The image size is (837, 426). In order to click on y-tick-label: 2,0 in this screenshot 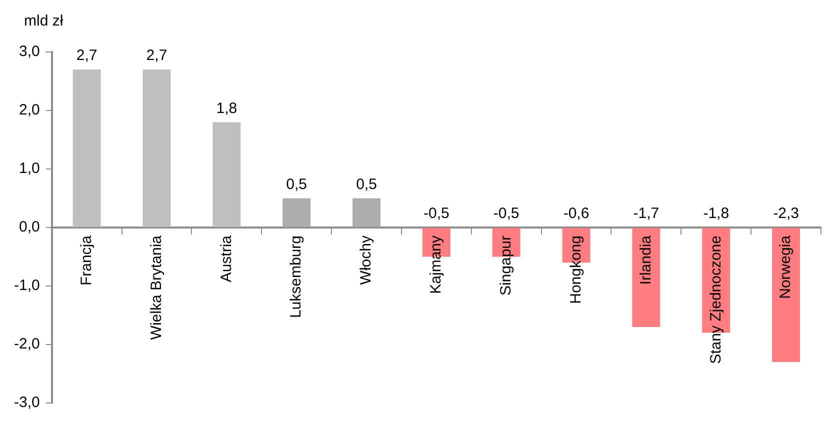, I will do `click(29, 110)`.